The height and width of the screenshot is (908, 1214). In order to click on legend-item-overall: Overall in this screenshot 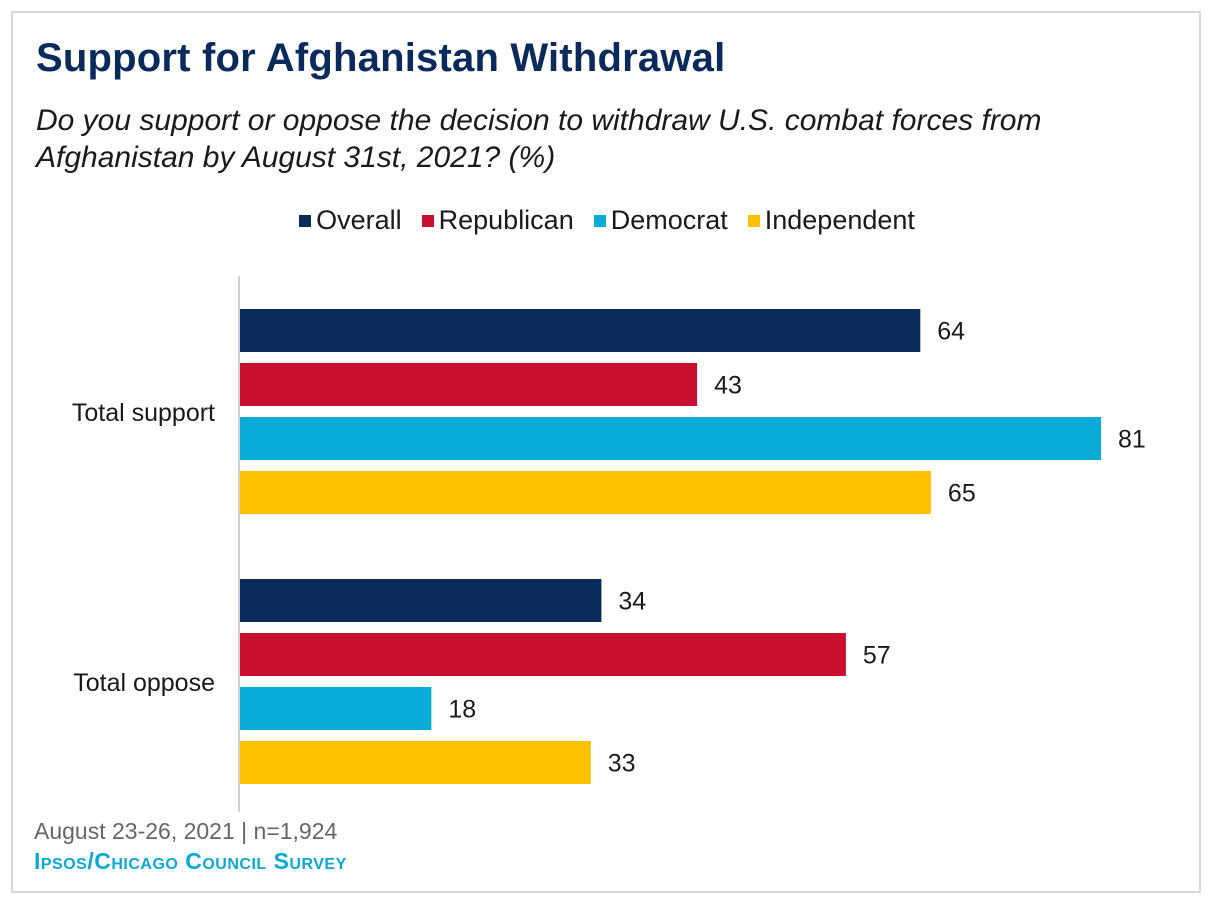, I will do `click(350, 220)`.